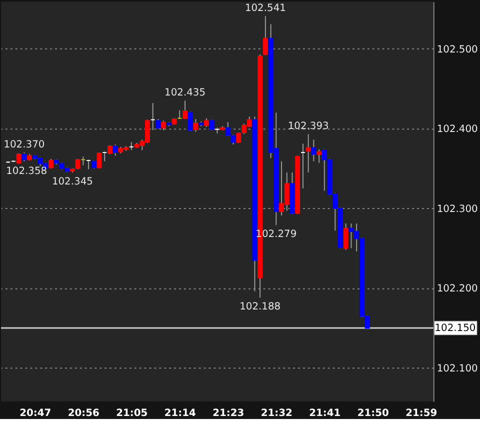 This screenshot has width=480, height=429. Describe the element at coordinates (457, 368) in the screenshot. I see `y-tick-label: 102.100` at that location.